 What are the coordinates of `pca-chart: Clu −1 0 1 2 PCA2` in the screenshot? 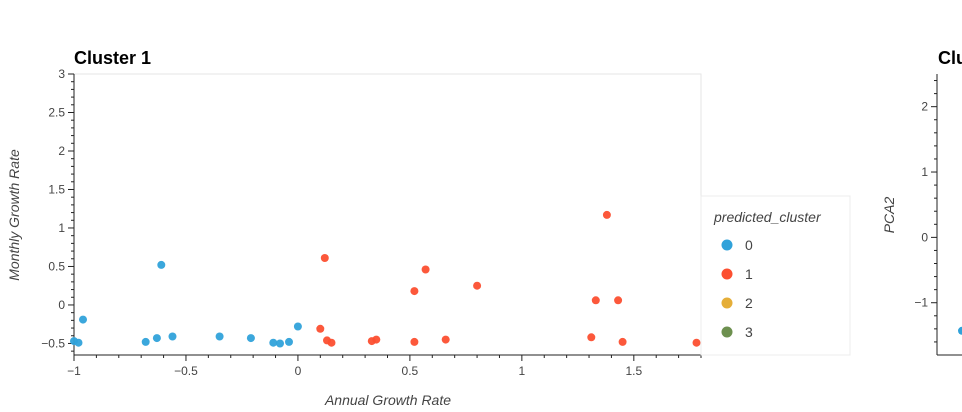 It's located at (921, 202).